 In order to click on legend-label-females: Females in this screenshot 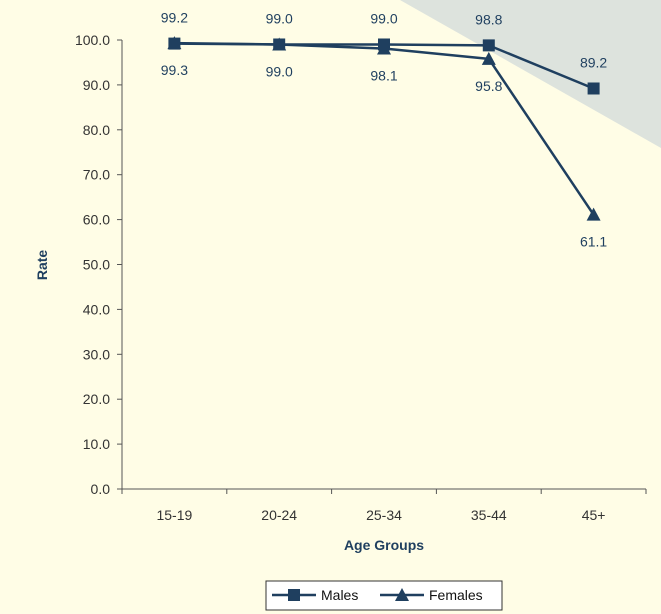, I will do `click(456, 595)`.